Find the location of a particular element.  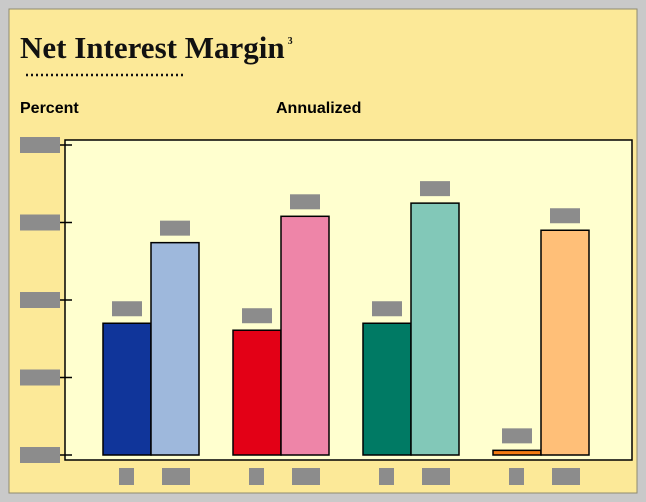

chart-title: Net Interest Margin 3 is located at coordinates (156, 47).